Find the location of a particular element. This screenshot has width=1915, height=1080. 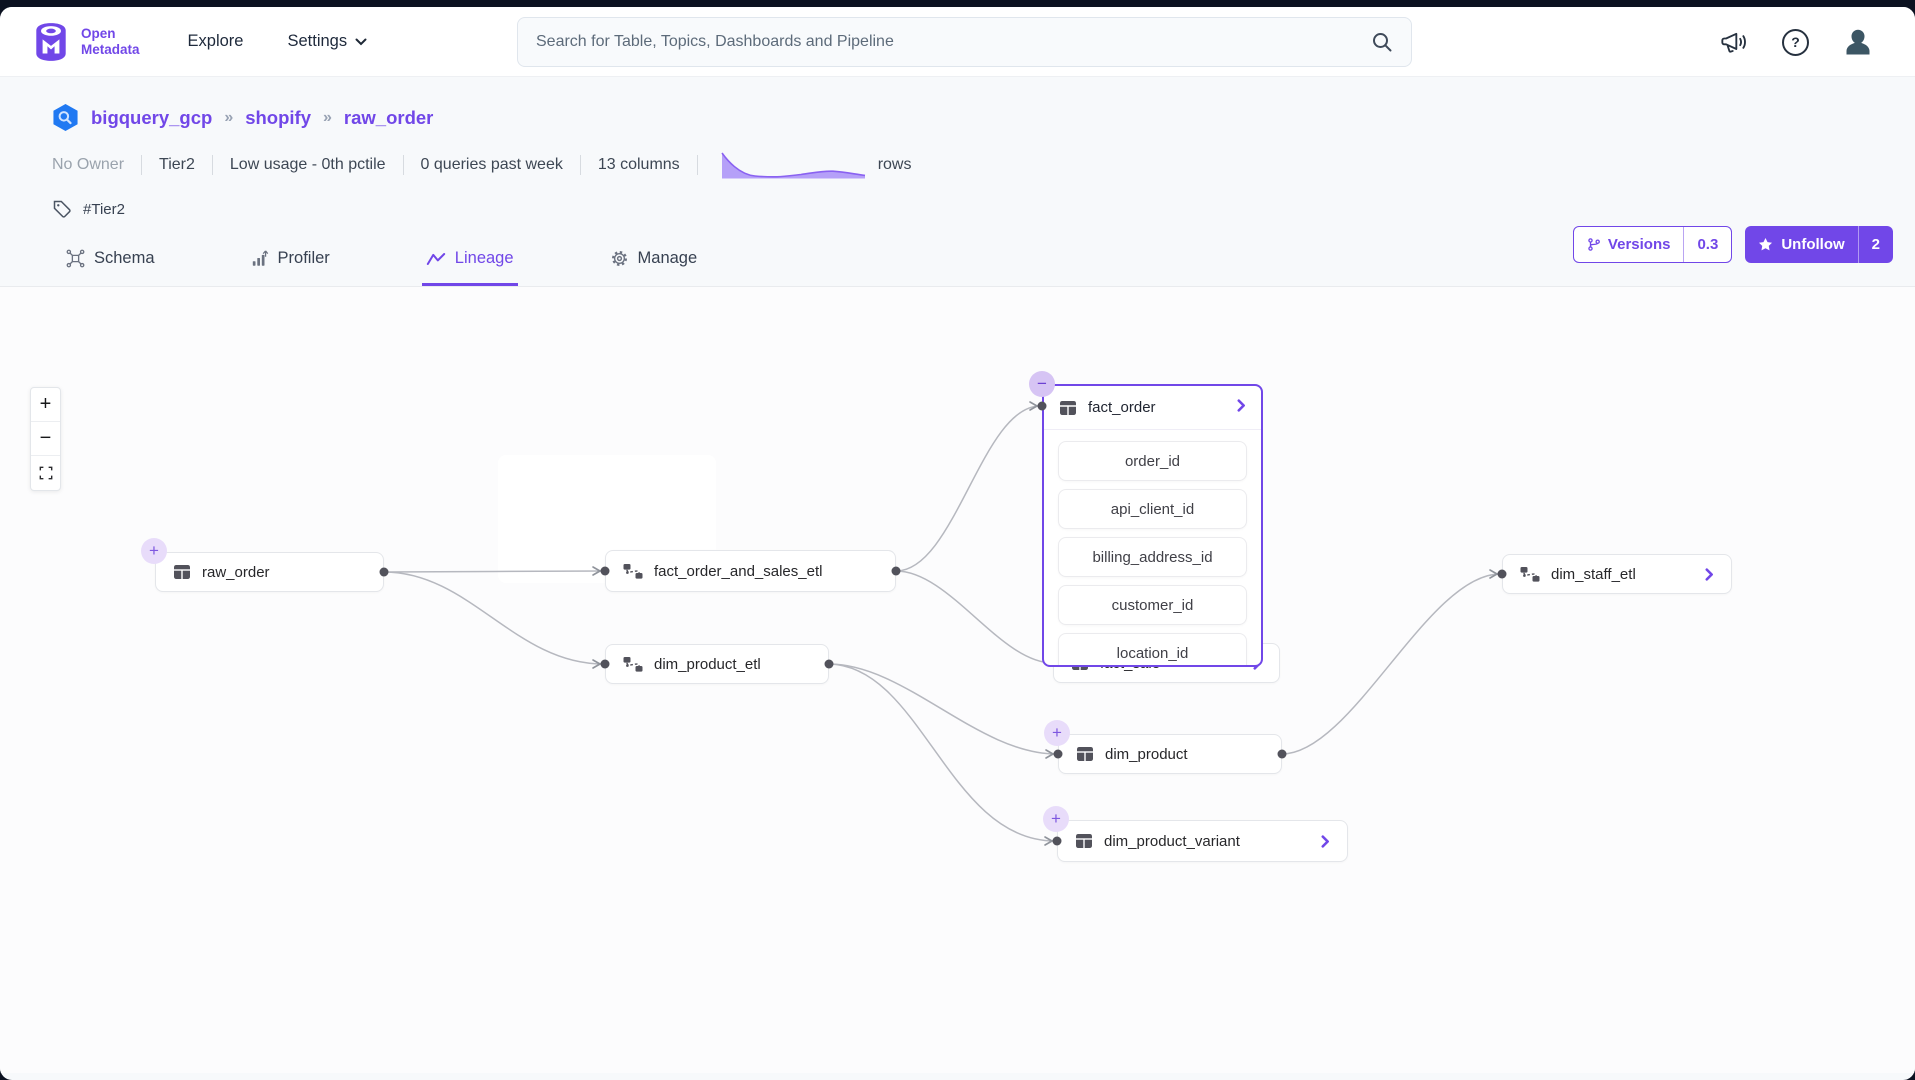

unfollow-button: Unfollow 2 is located at coordinates (1819, 244).